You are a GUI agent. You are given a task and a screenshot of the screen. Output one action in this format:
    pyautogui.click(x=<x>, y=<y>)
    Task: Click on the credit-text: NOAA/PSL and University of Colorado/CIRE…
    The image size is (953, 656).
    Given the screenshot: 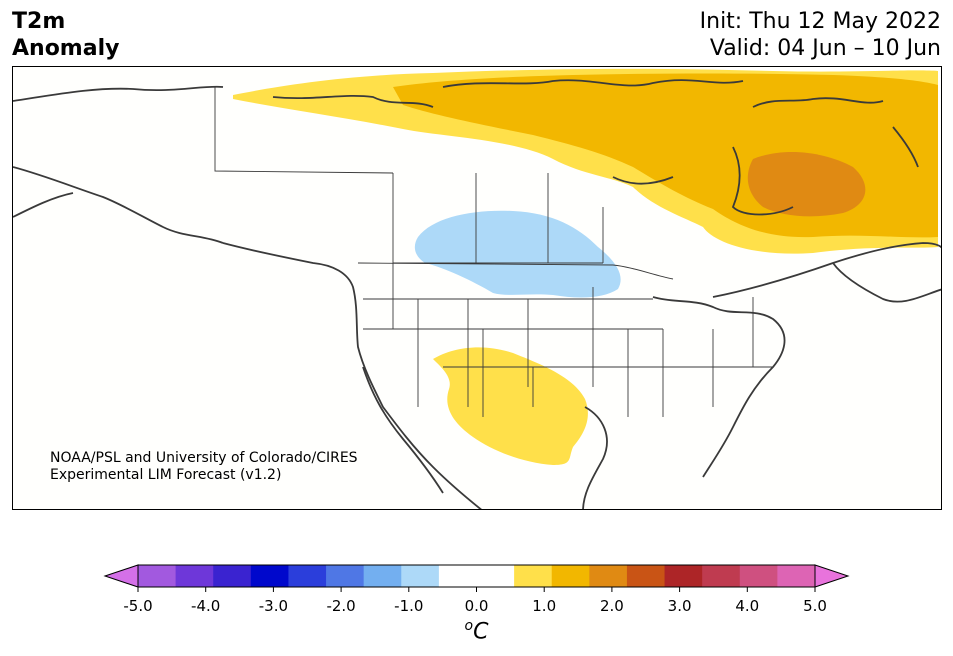 What is the action you would take?
    pyautogui.click(x=204, y=467)
    